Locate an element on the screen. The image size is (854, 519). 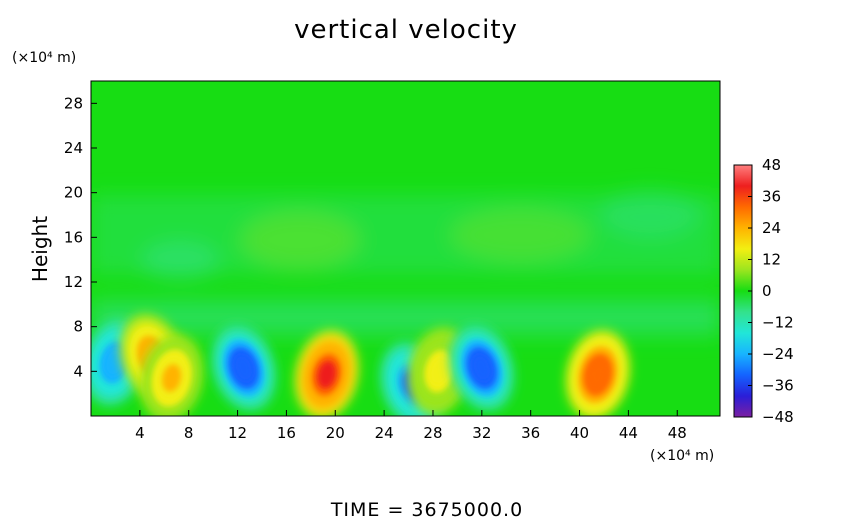
colorbar-tick-label: −24 is located at coordinates (778, 354).